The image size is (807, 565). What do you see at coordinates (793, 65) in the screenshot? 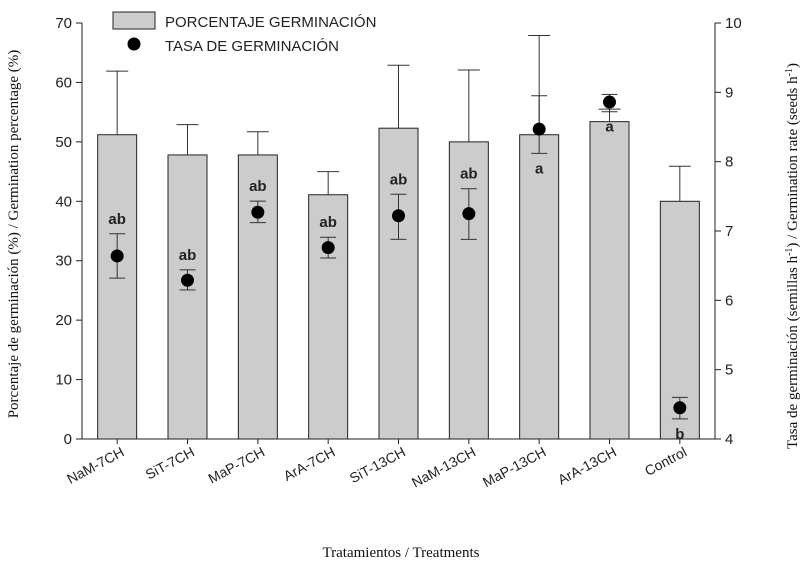
I see `y-axis-right-title-part3: )` at bounding box center [793, 65].